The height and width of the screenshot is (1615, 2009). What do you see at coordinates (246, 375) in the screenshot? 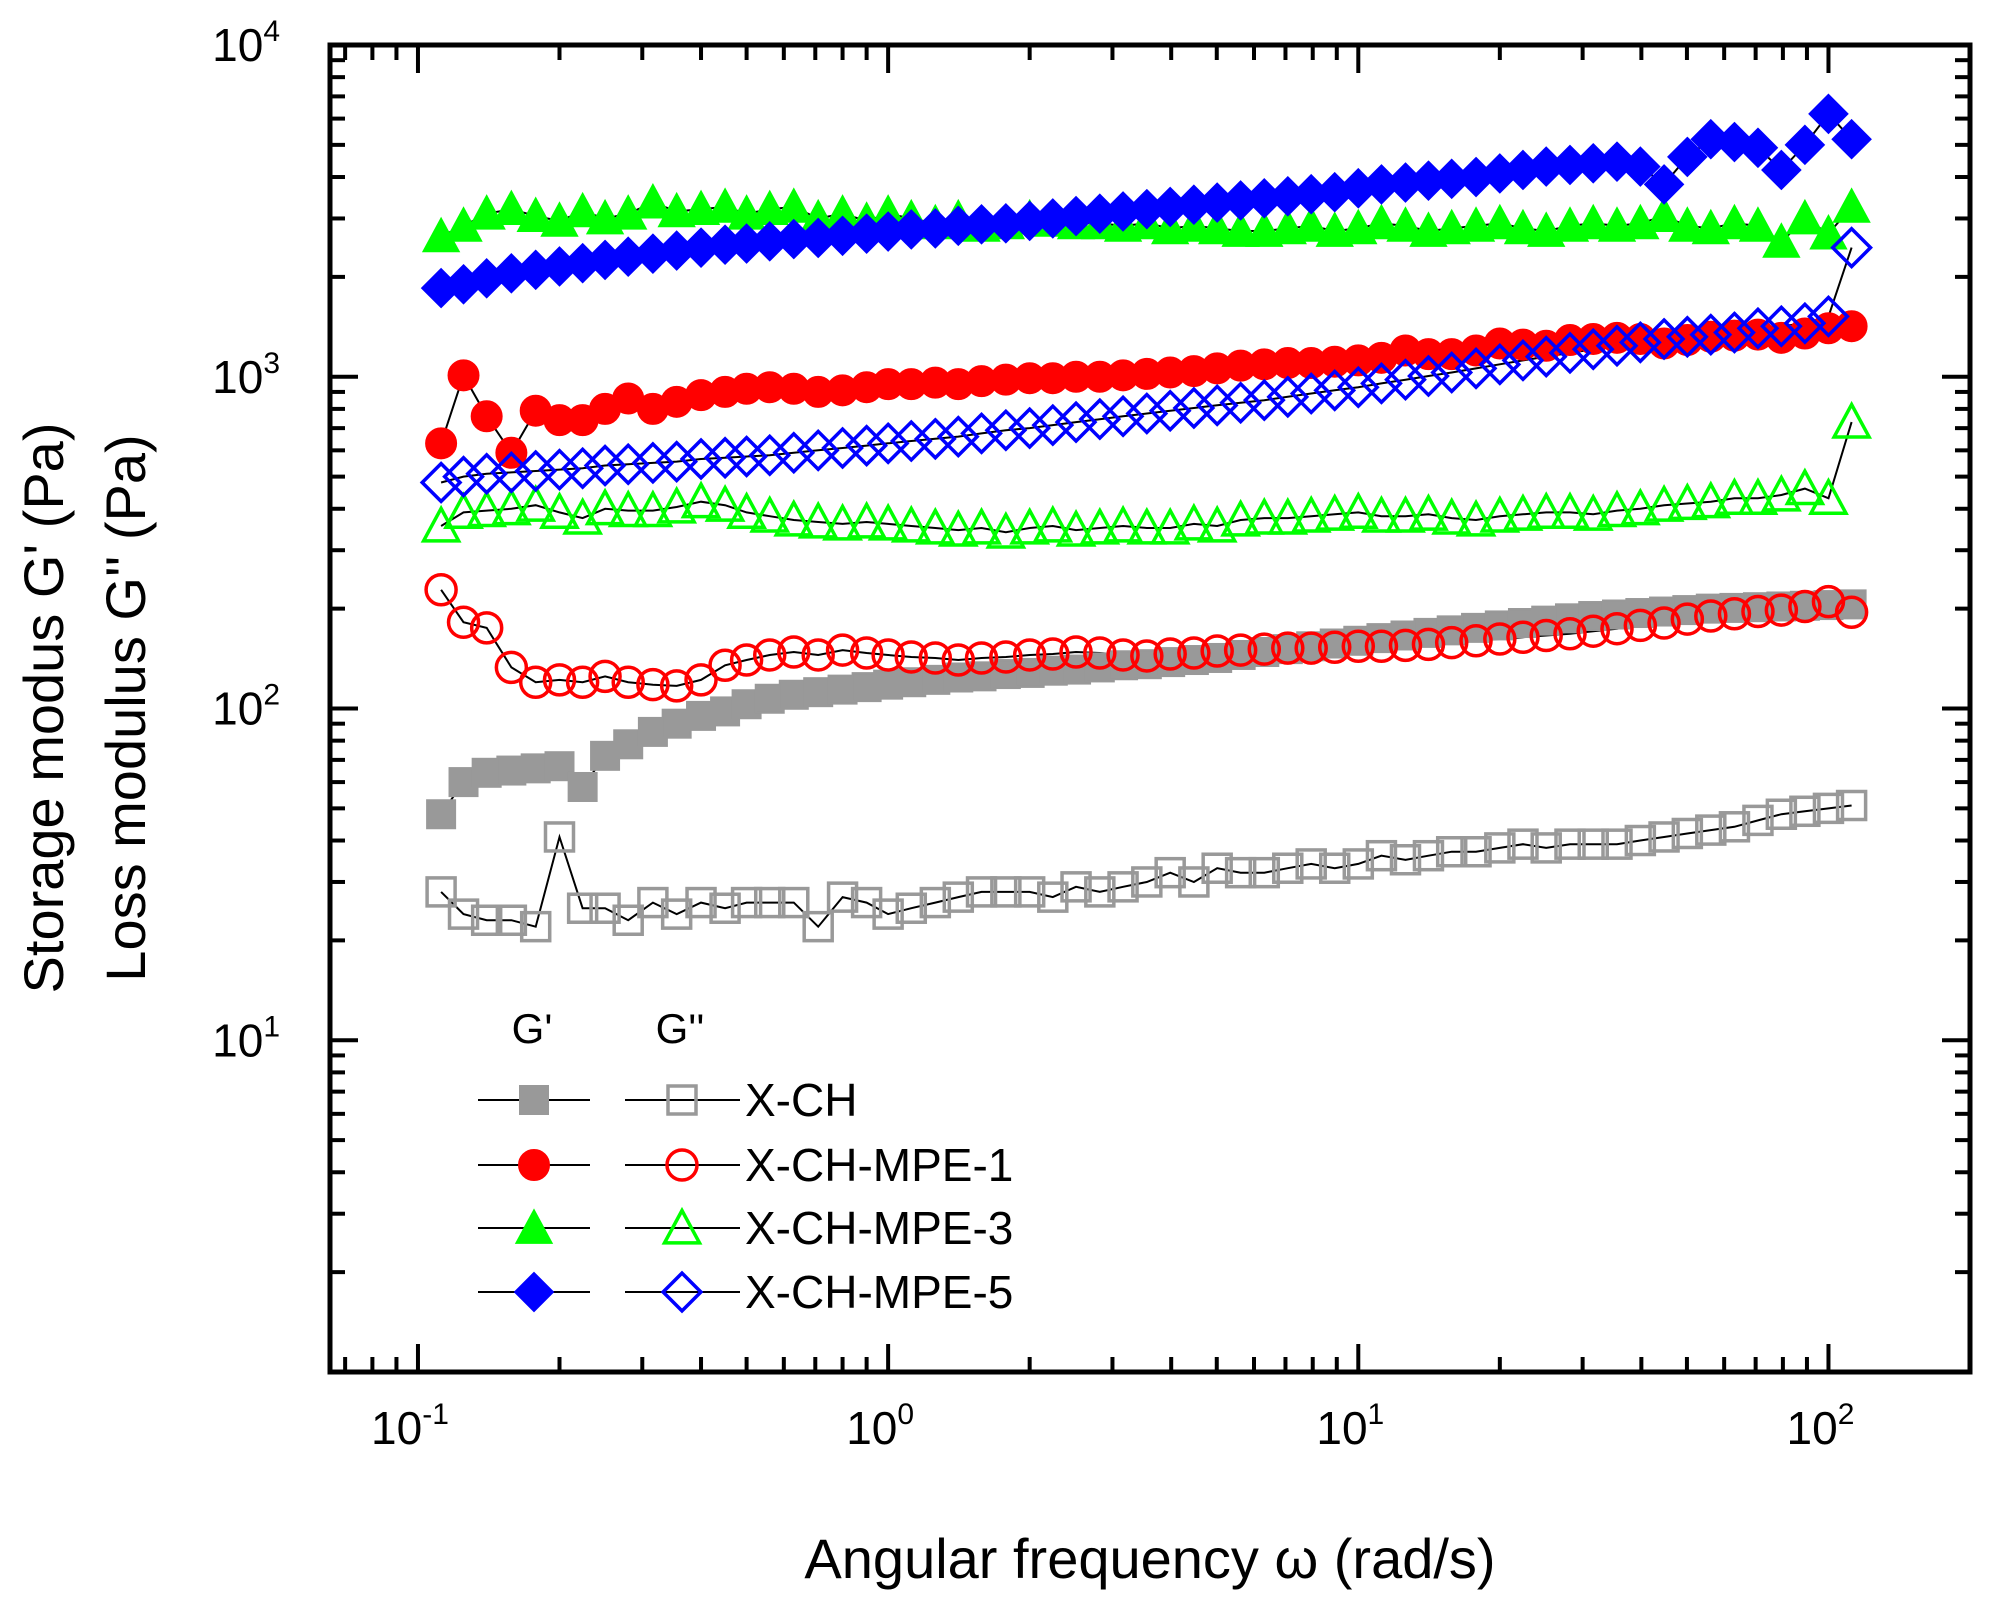
I see `y-tick-label: 10³` at bounding box center [246, 375].